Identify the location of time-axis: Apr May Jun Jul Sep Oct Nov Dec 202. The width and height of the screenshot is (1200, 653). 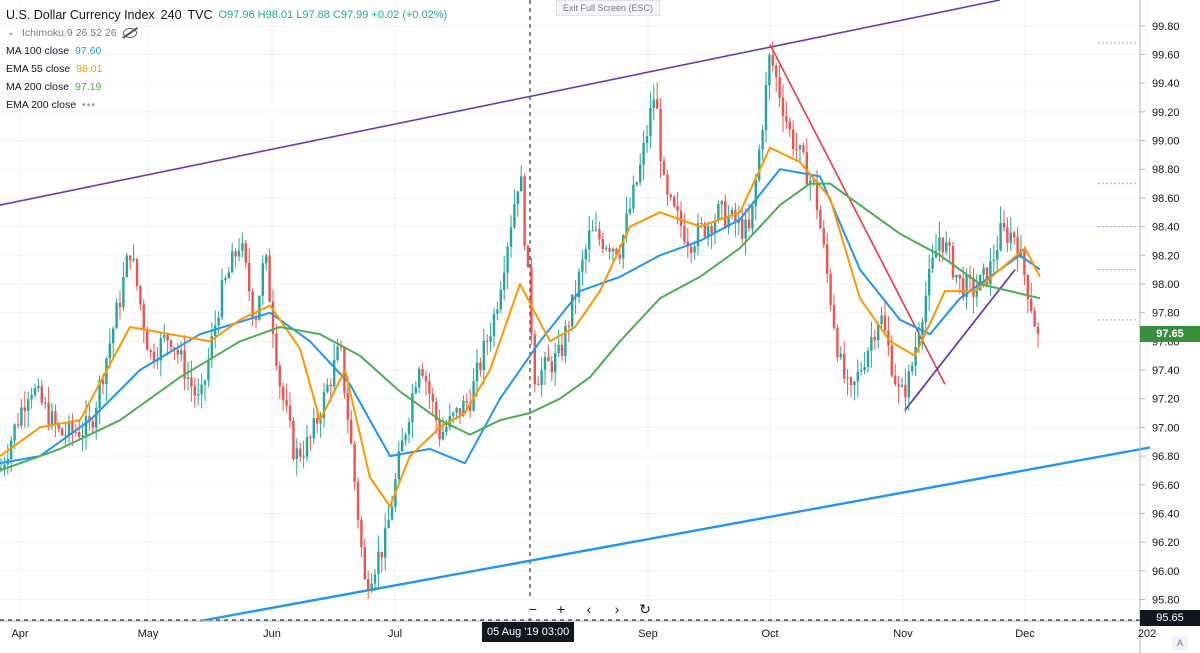
(600, 630).